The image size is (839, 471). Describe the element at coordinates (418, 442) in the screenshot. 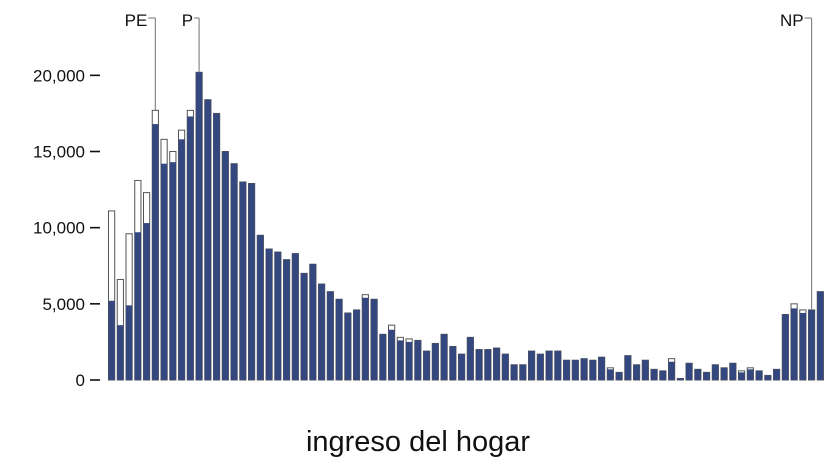

I see `x-axis-label: ingreso del hogar` at that location.